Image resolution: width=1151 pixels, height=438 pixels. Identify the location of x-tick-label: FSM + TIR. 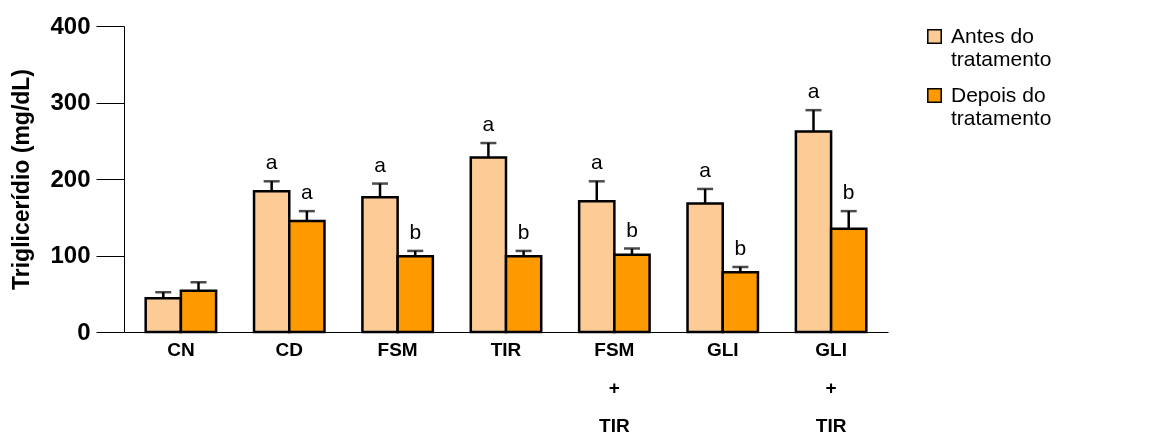
(614, 387).